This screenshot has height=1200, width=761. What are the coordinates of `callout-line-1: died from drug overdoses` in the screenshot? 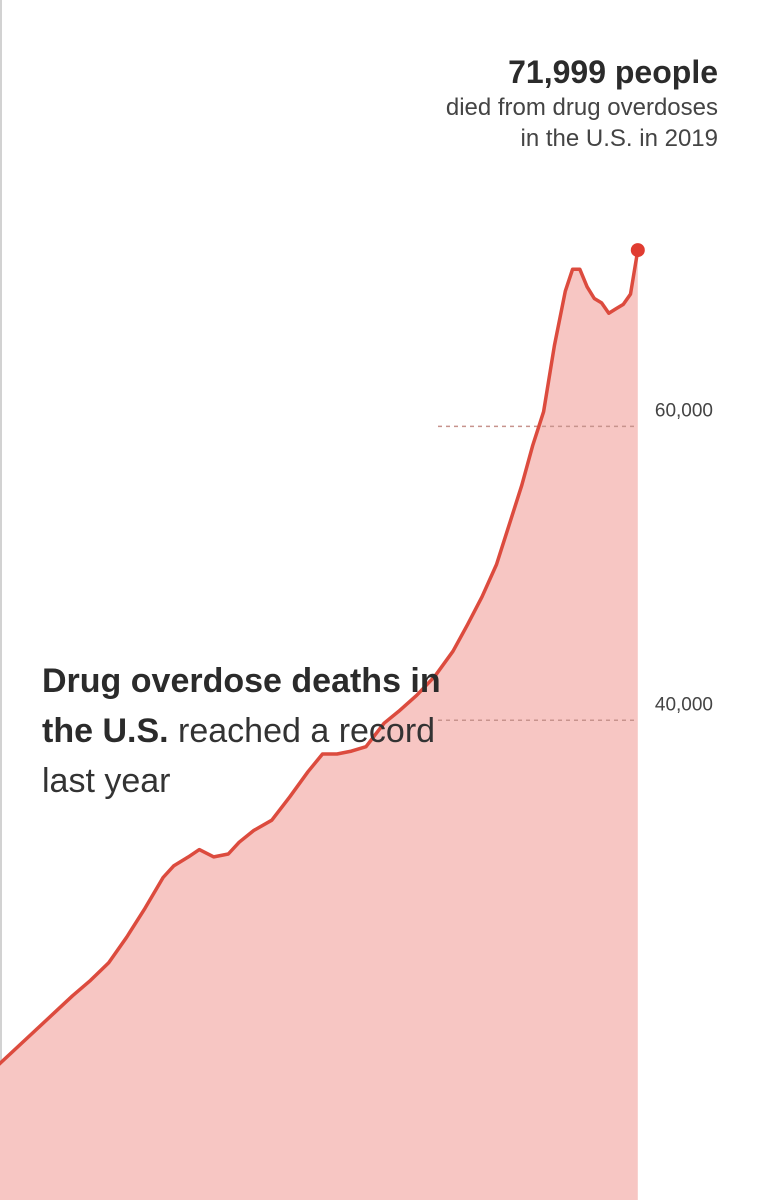 It's located at (581, 107).